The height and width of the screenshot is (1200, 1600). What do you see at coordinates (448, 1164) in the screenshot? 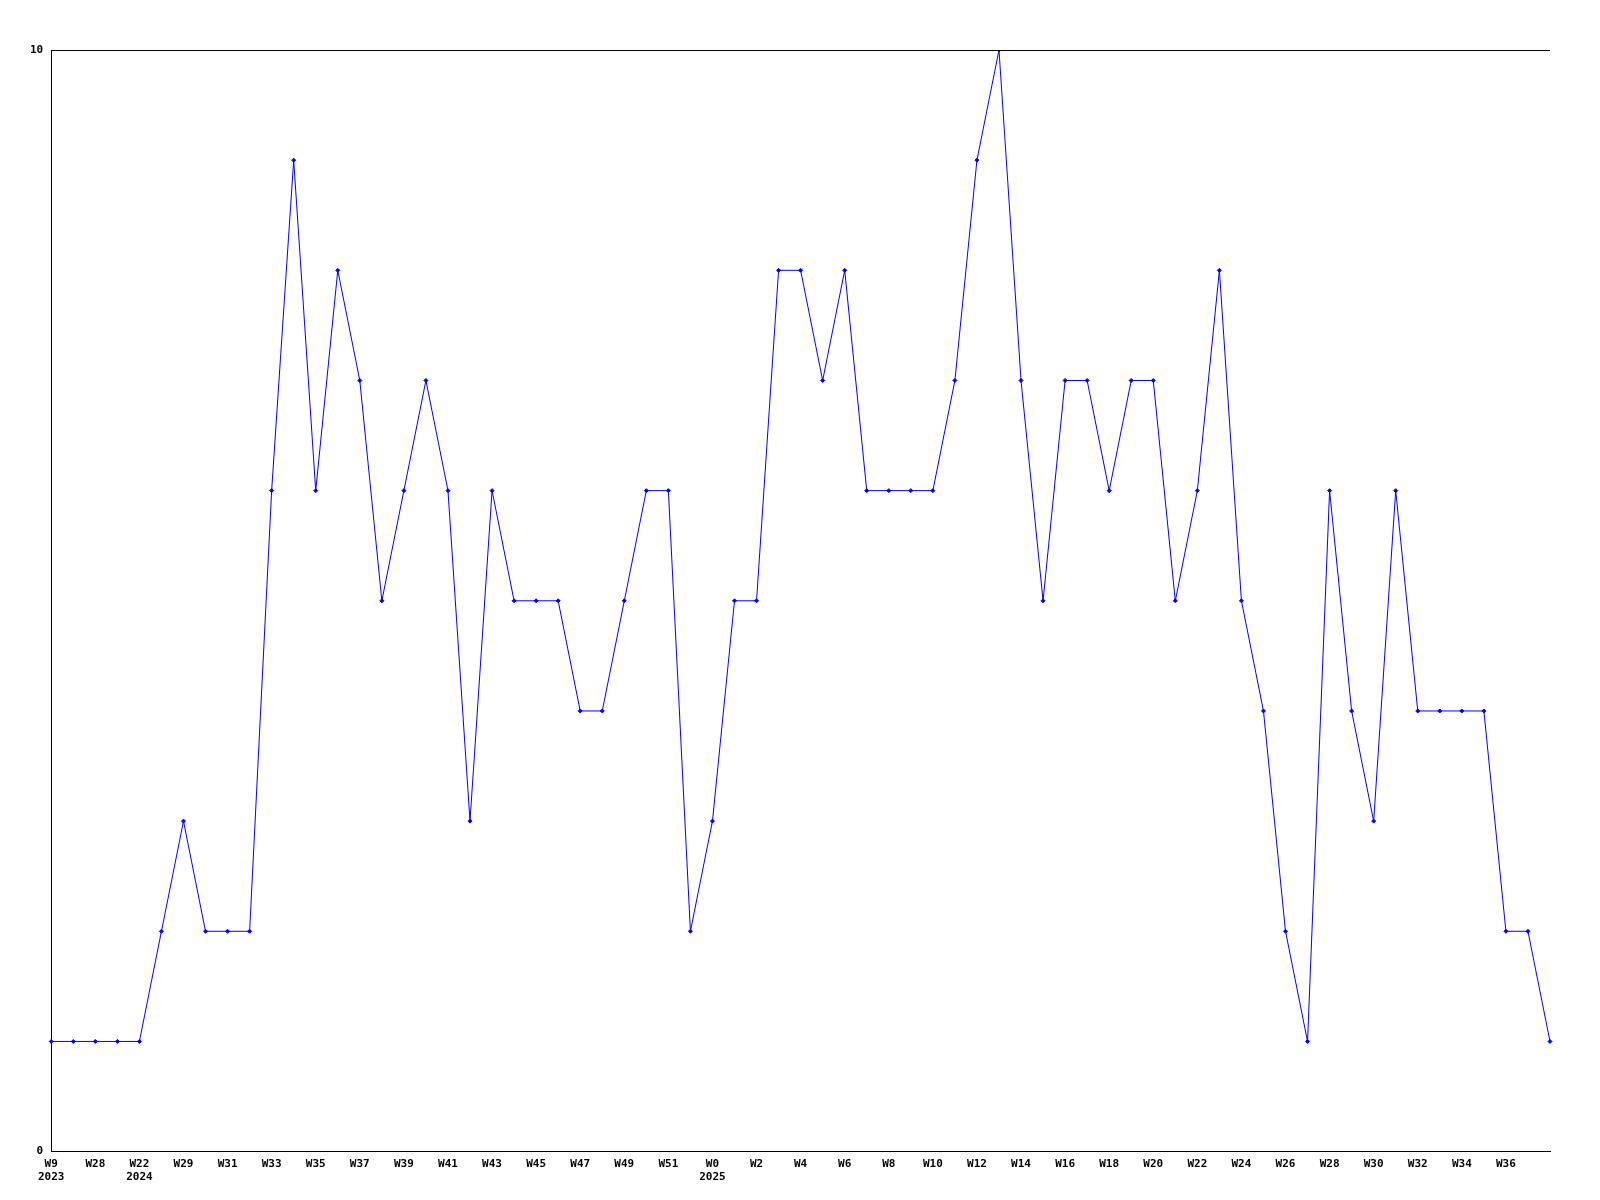
I see `x-tick-label: W41` at bounding box center [448, 1164].